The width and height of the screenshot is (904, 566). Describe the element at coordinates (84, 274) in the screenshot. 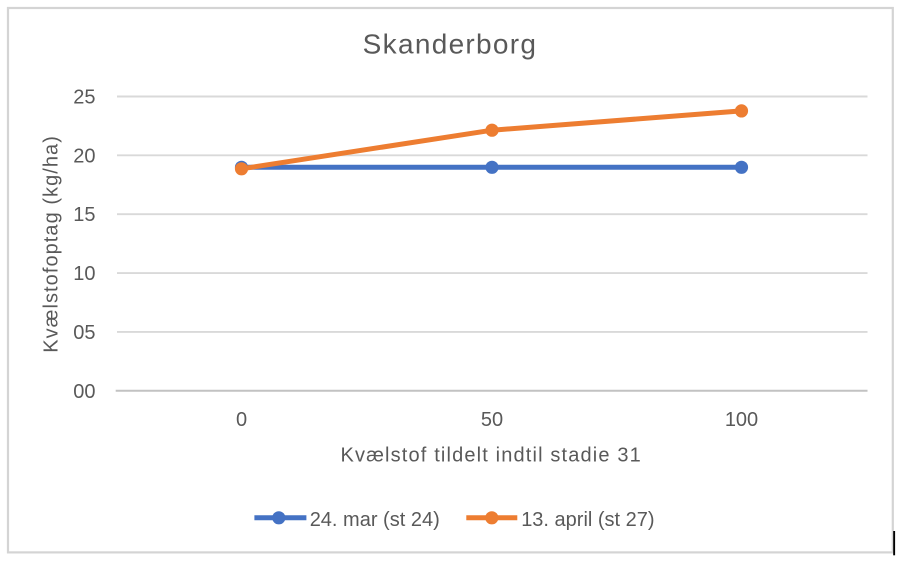

I see `svg-text: 10` at that location.